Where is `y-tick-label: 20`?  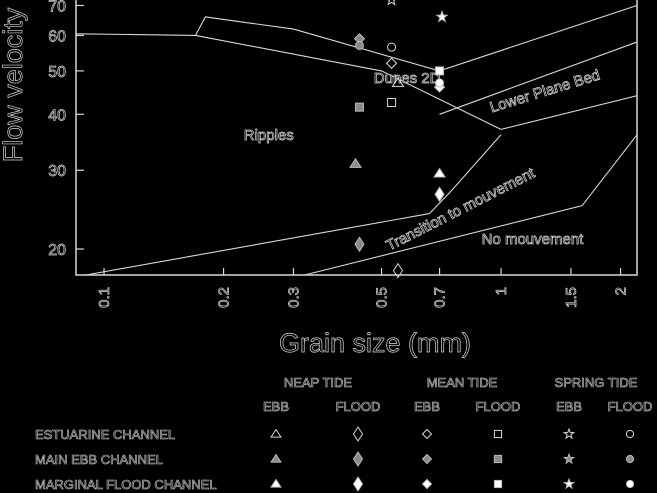
y-tick-label: 20 is located at coordinates (57, 250).